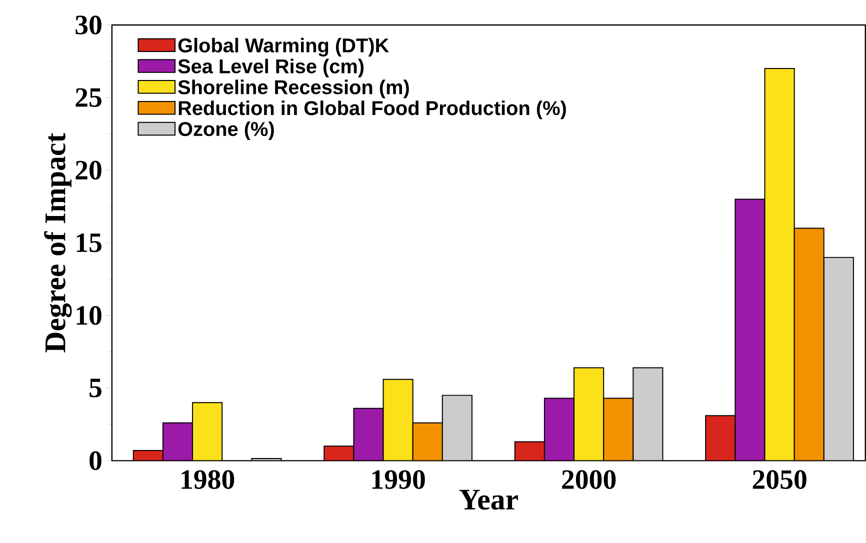 The height and width of the screenshot is (543, 866). What do you see at coordinates (89, 243) in the screenshot?
I see `y-tick-label: 15` at bounding box center [89, 243].